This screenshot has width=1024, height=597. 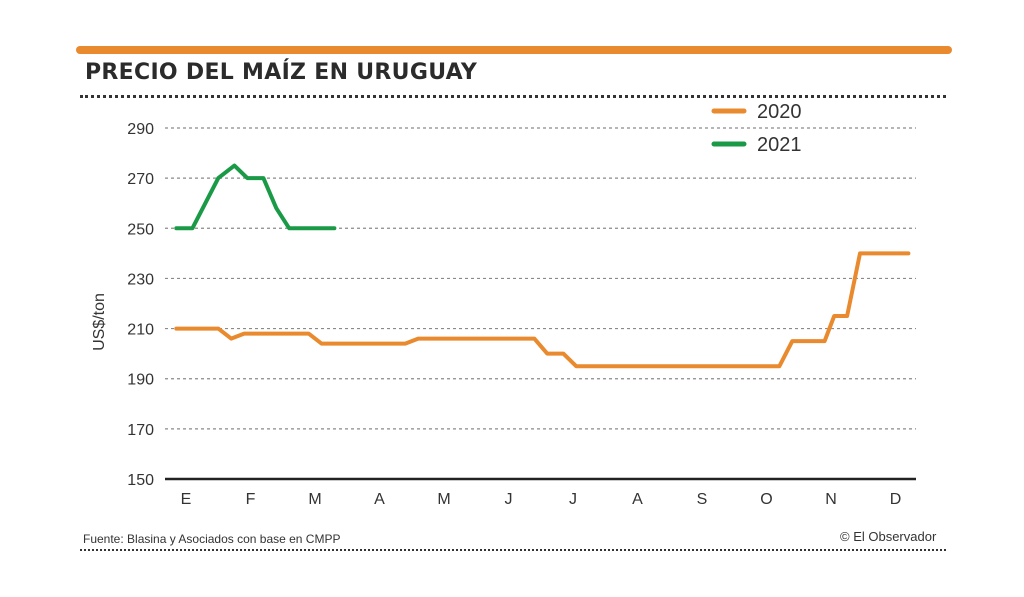 What do you see at coordinates (702, 499) in the screenshot?
I see `x-tick-label: S` at bounding box center [702, 499].